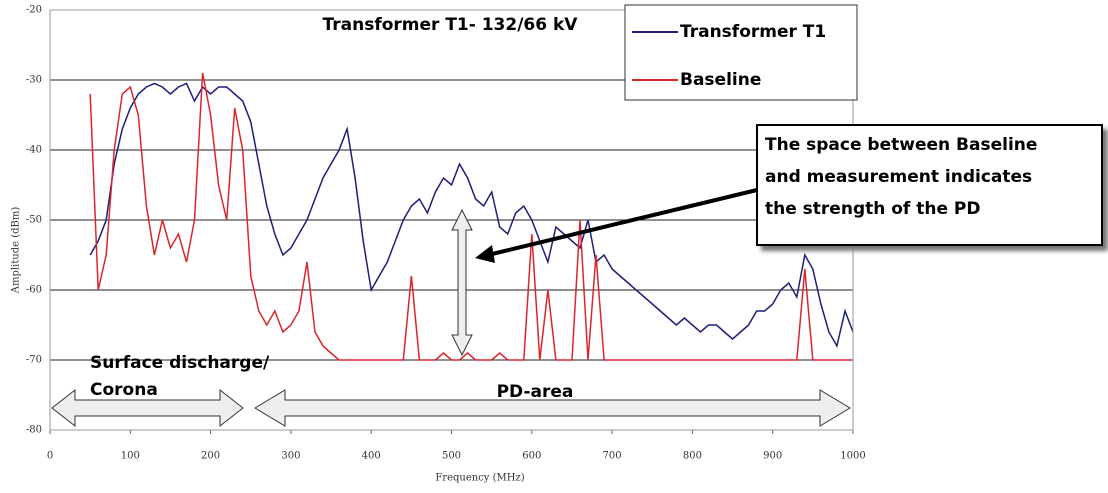 The height and width of the screenshot is (493, 1108). I want to click on x-axis-label: Frequency (MHz), so click(479, 478).